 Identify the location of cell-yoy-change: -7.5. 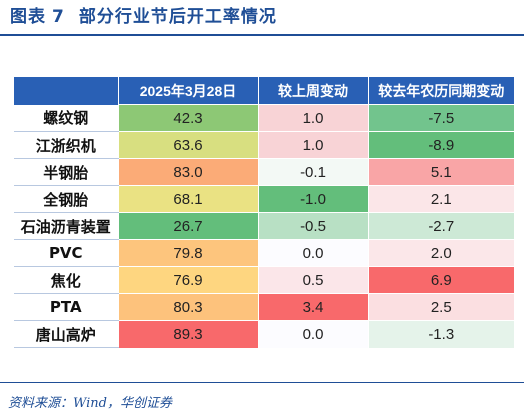
(441, 118).